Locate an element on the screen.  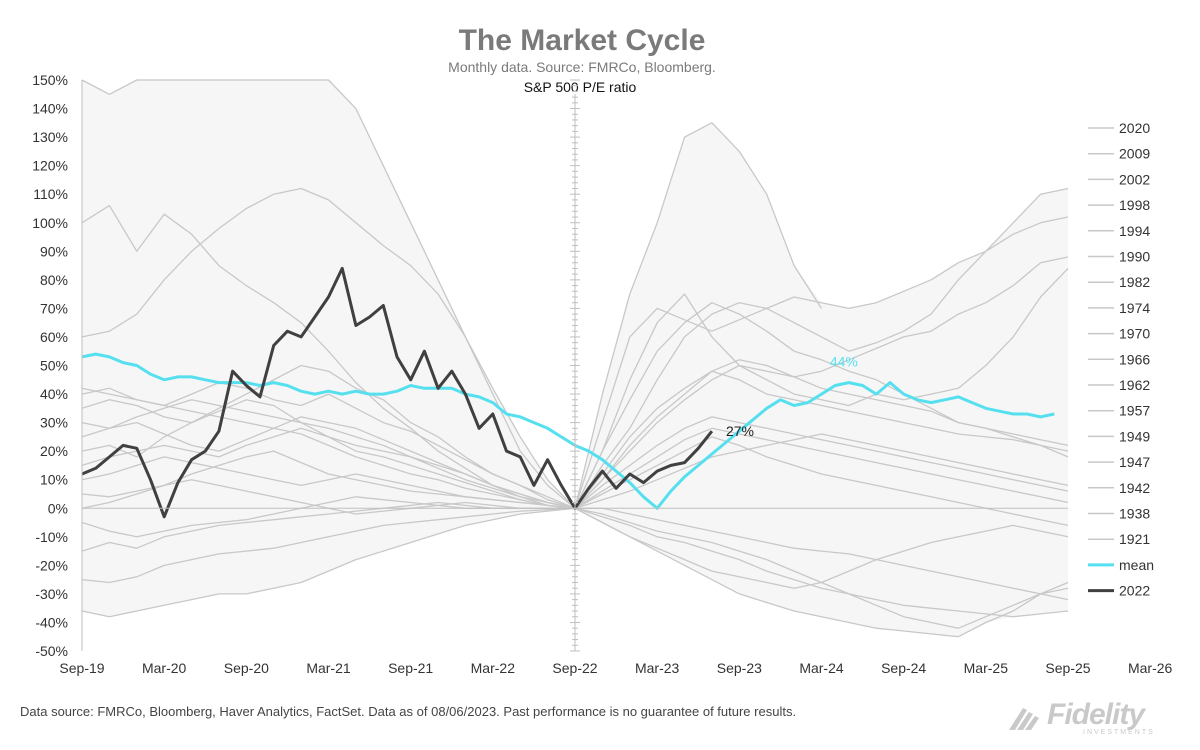
legend-label-1962: 1962 is located at coordinates (1134, 385).